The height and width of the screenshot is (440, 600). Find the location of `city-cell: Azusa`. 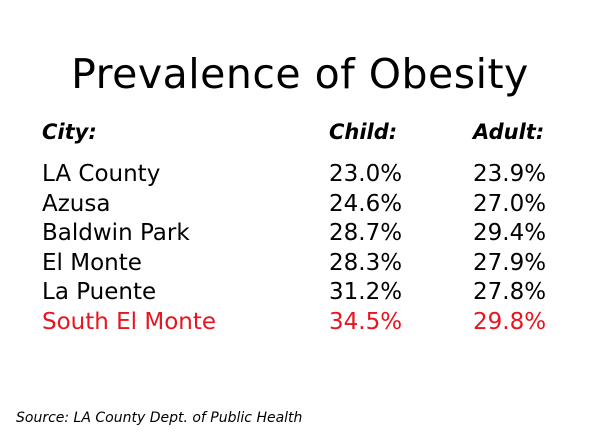

city-cell: Azusa is located at coordinates (76, 203).